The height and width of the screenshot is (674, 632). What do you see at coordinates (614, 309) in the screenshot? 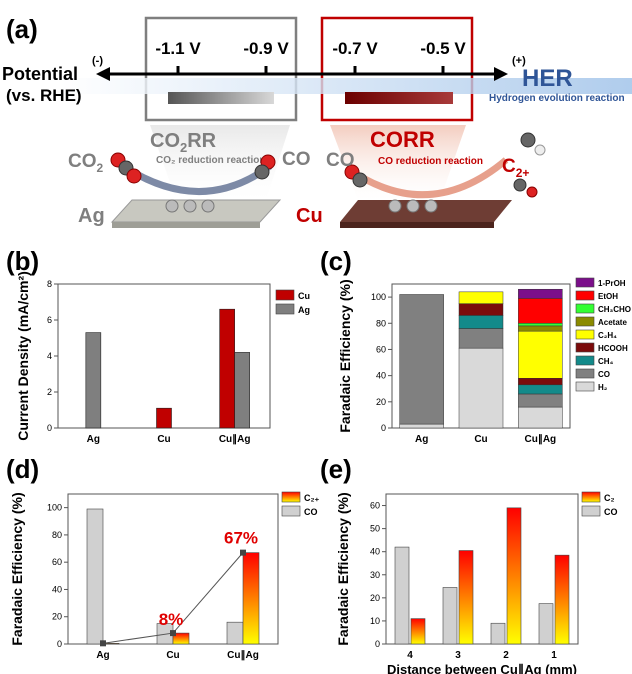
I see `legend-label: CH₃CHO` at bounding box center [614, 309].